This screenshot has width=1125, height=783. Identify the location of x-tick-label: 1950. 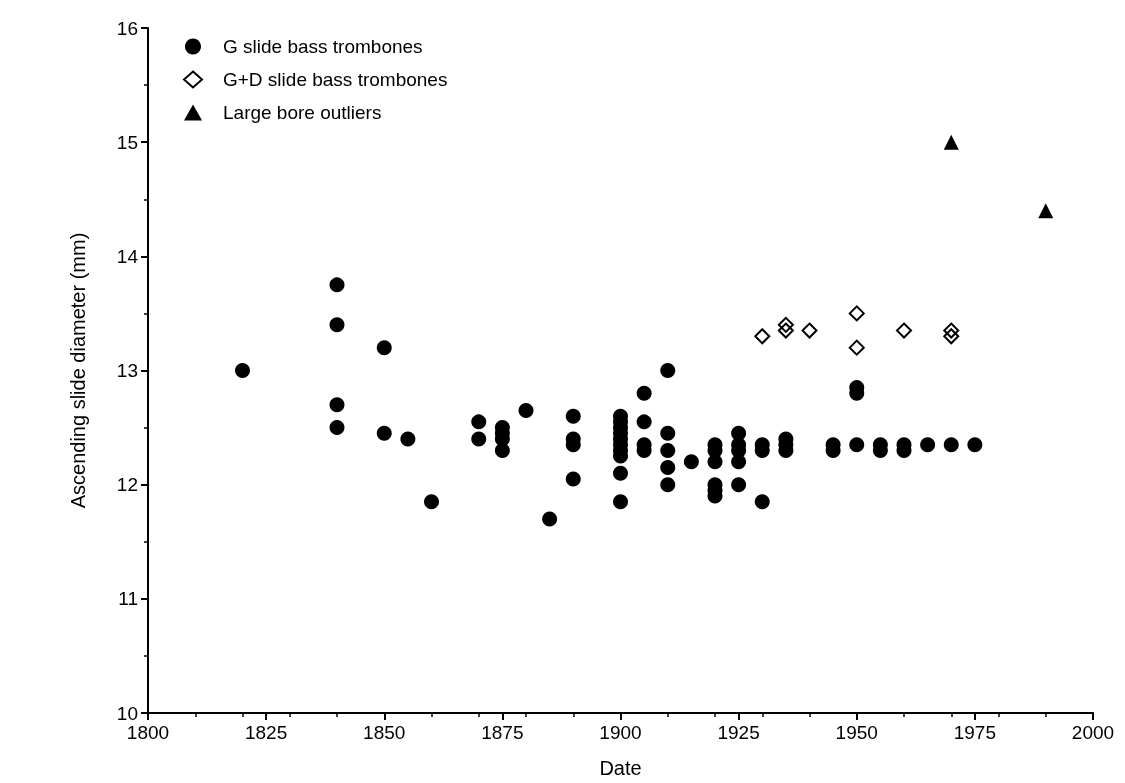
(856, 732).